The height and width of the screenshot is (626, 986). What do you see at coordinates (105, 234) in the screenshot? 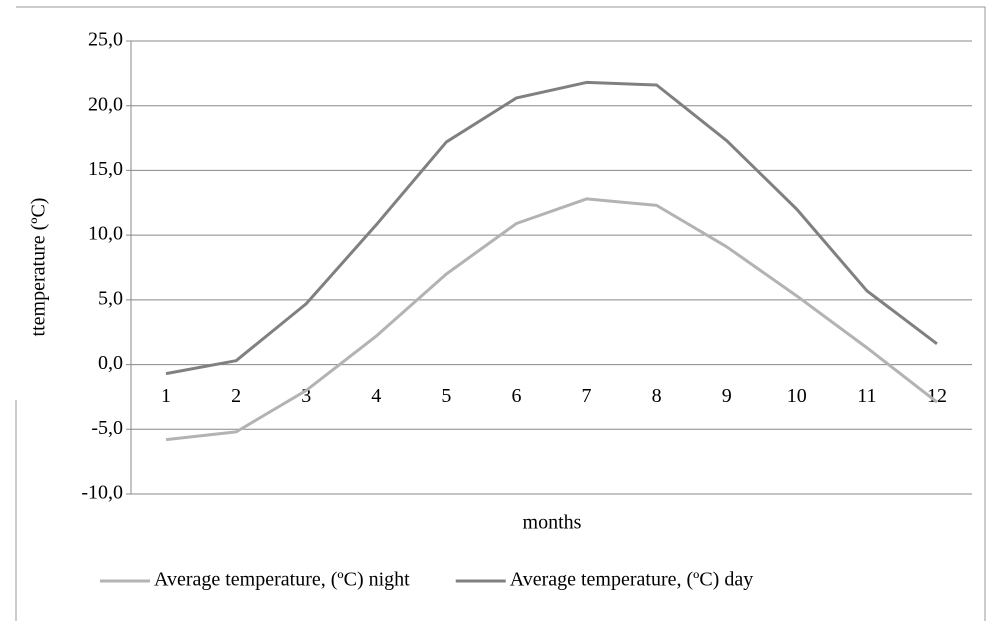
I see `y-tick-label: 10,0` at bounding box center [105, 234].